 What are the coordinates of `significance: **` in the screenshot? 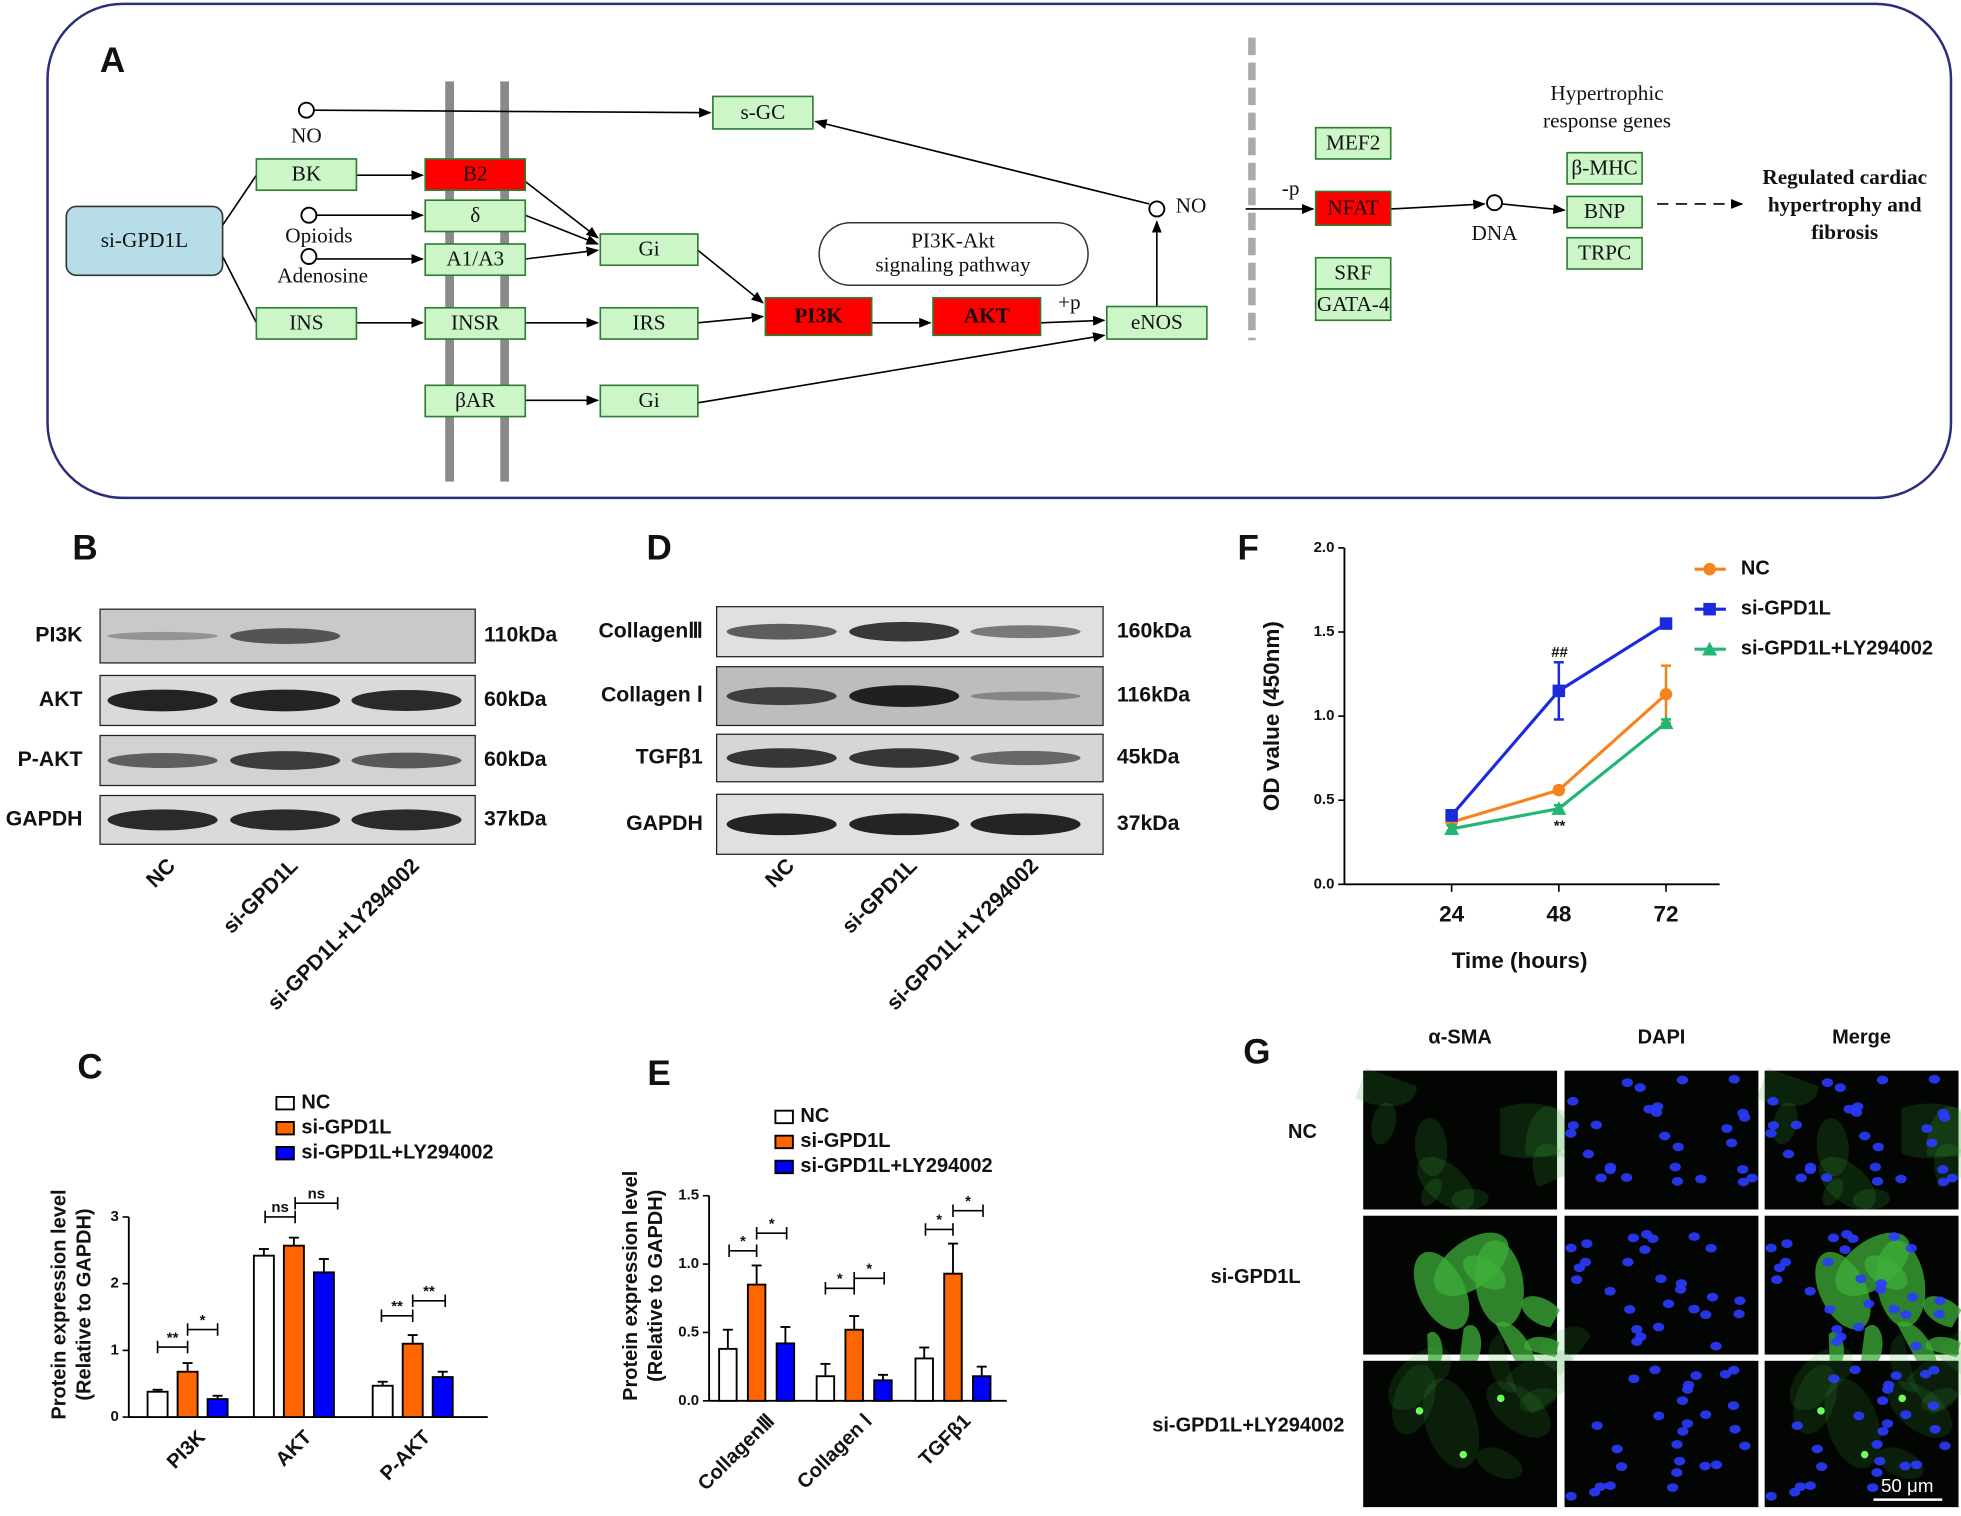 It's located at (397, 1306).